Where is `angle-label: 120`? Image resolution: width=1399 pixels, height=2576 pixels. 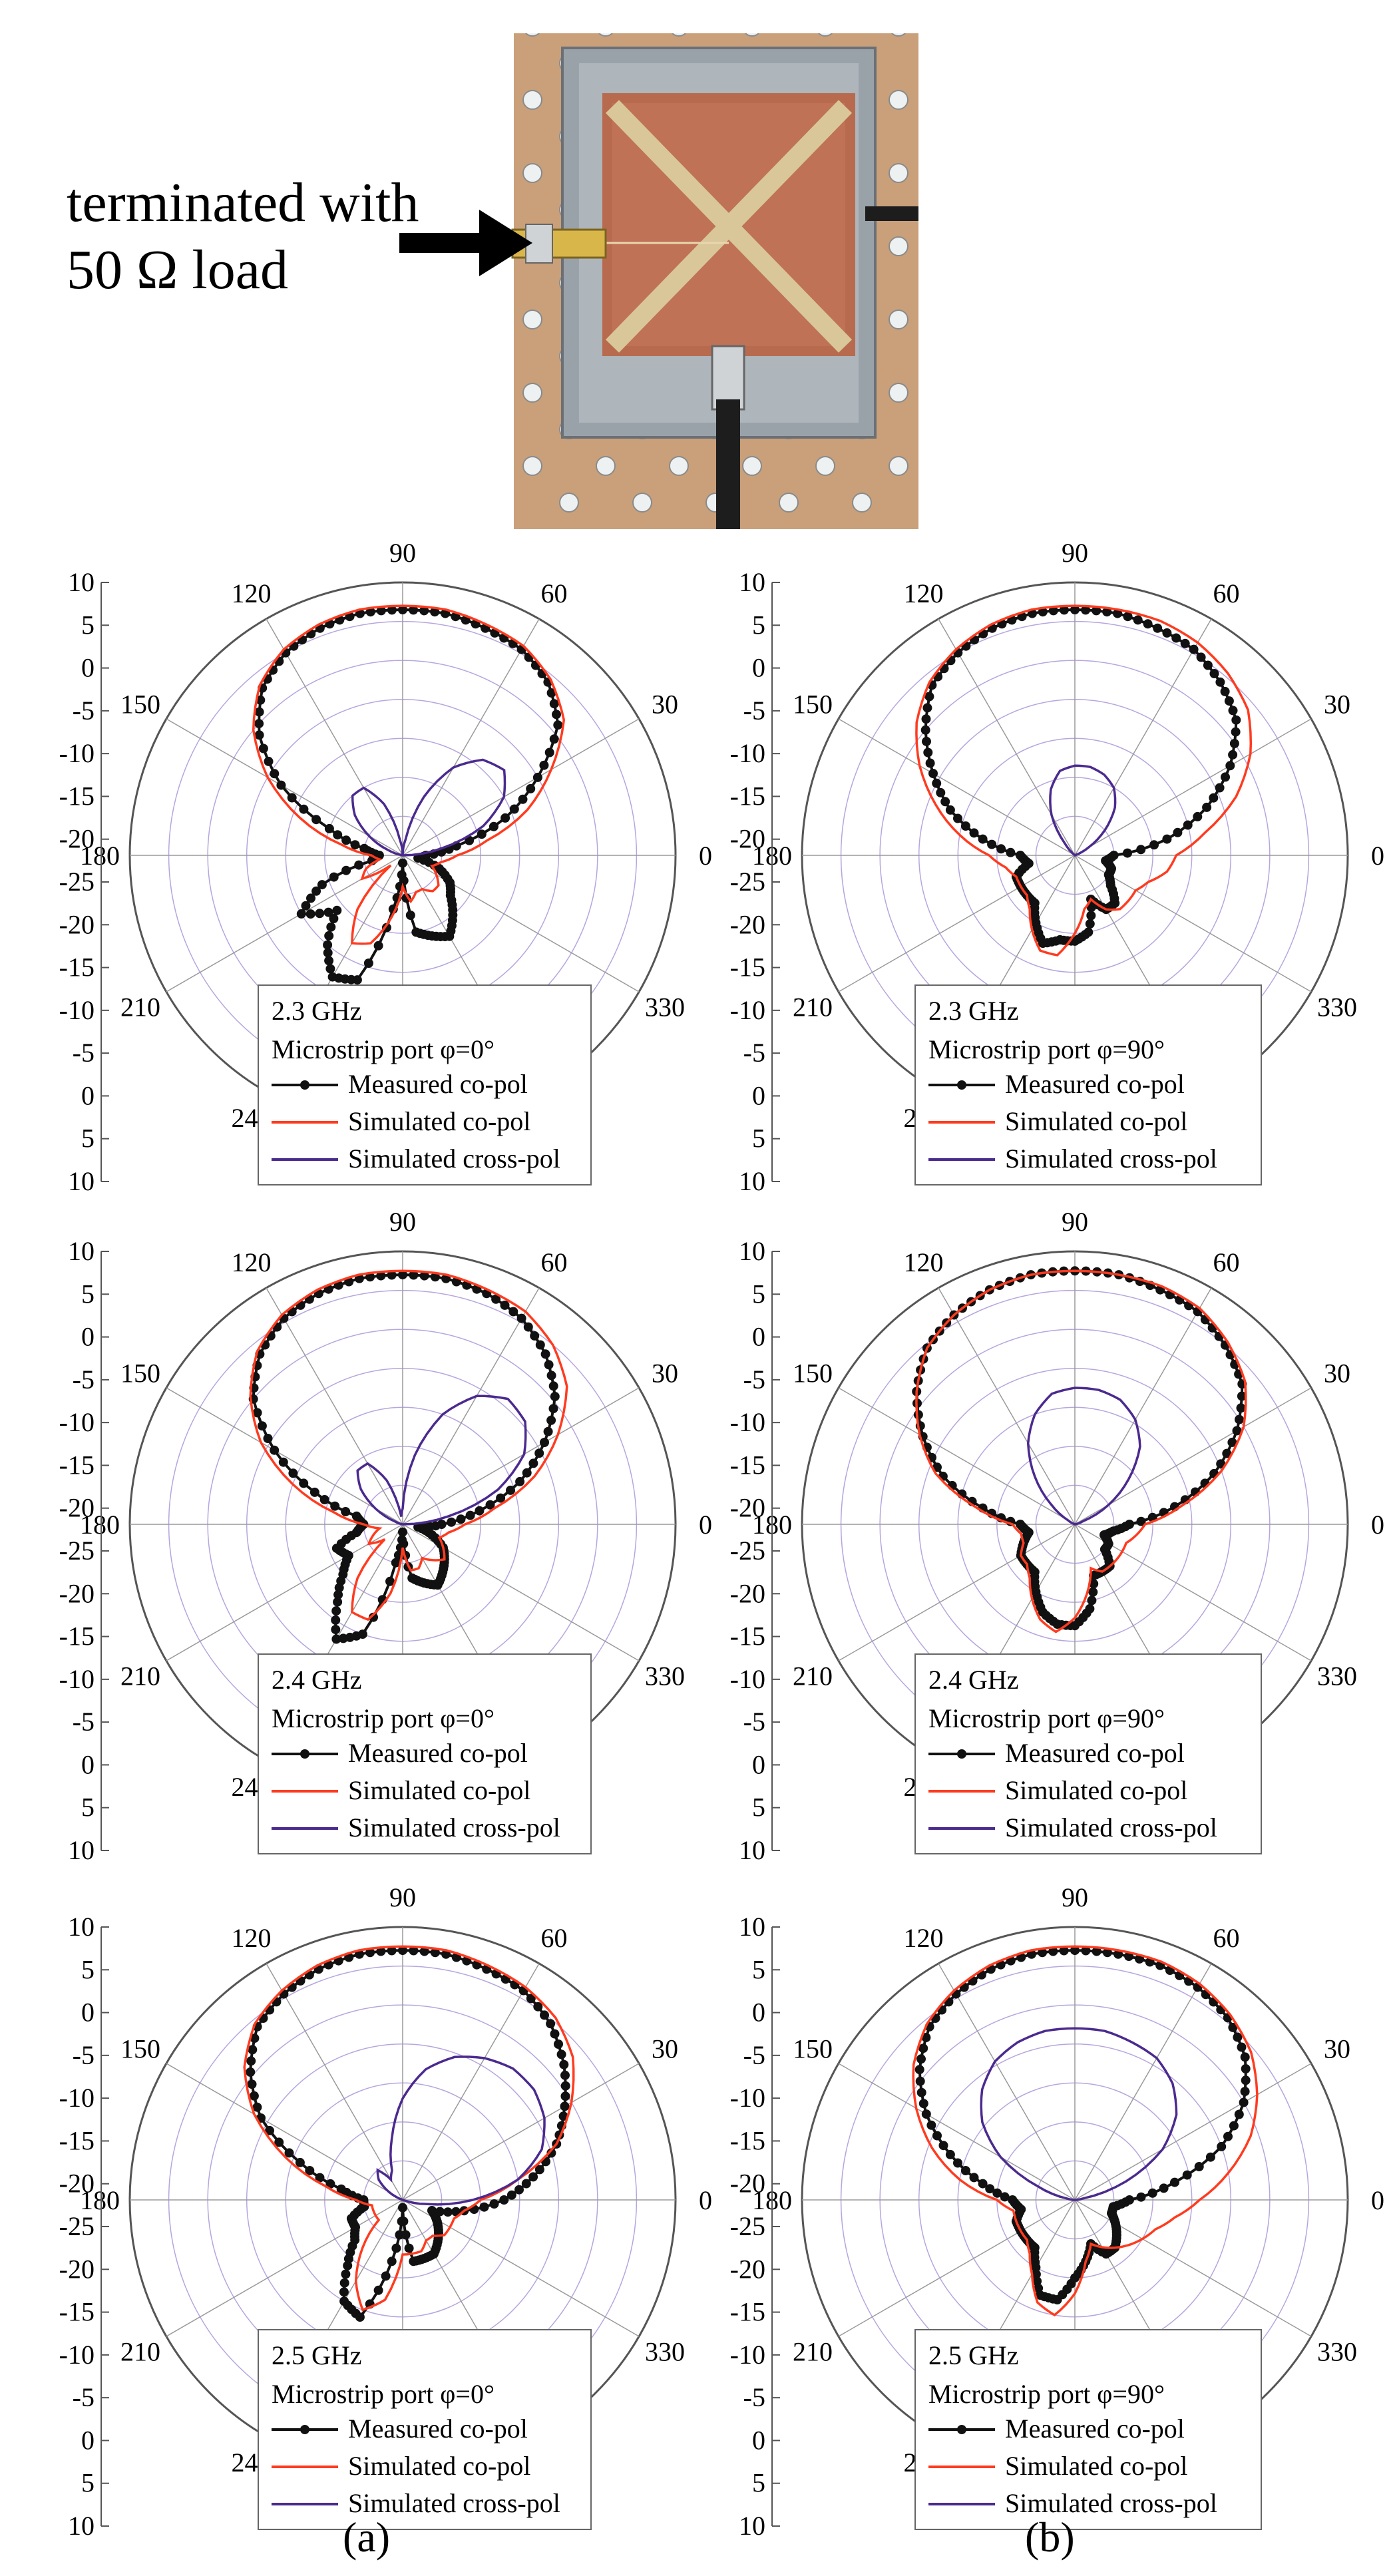 angle-label: 120 is located at coordinates (252, 1262).